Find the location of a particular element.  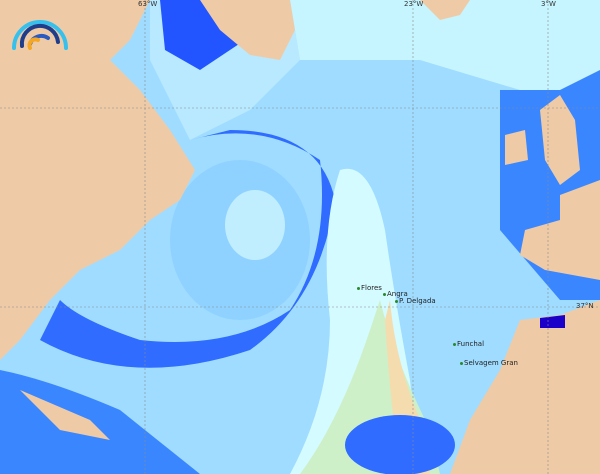

land-greenland is located at coordinates (247, 30).